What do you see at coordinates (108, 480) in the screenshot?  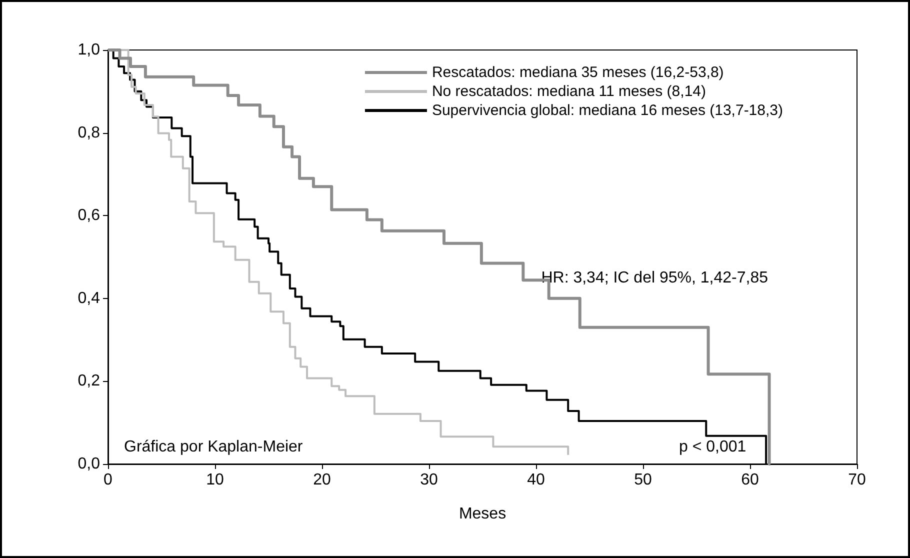 I see `x-tick-label: 0` at bounding box center [108, 480].